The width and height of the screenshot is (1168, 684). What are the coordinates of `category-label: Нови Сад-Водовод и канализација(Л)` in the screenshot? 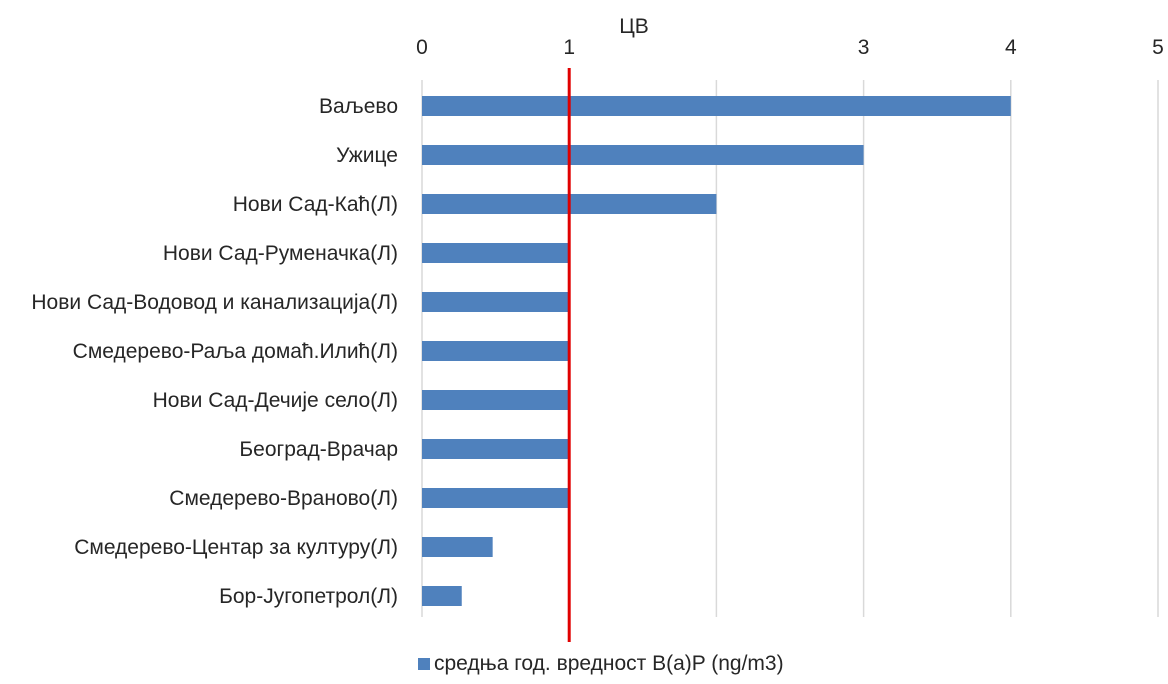 It's located at (214, 302).